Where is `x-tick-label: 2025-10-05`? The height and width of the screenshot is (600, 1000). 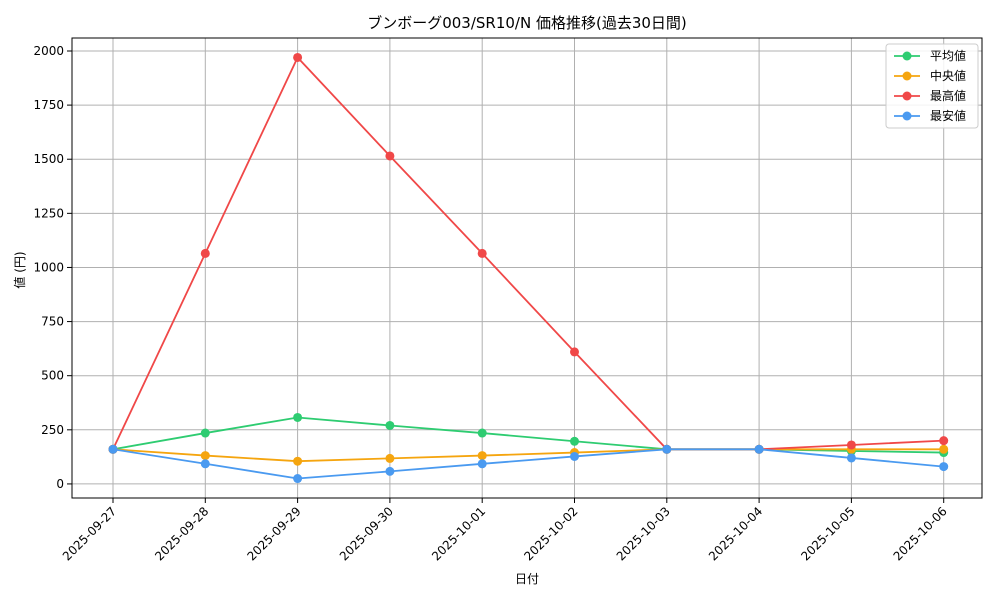 x-tick-label: 2025-10-05 is located at coordinates (827, 533).